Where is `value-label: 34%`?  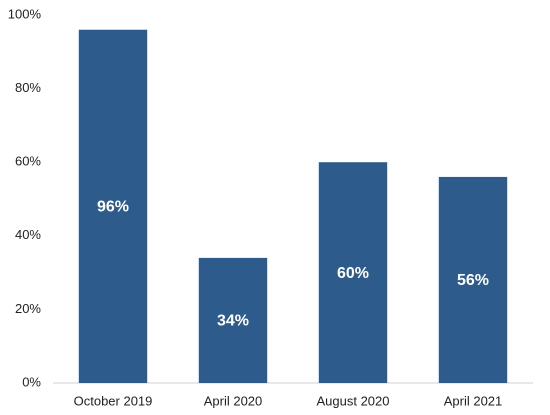 value-label: 34% is located at coordinates (233, 321).